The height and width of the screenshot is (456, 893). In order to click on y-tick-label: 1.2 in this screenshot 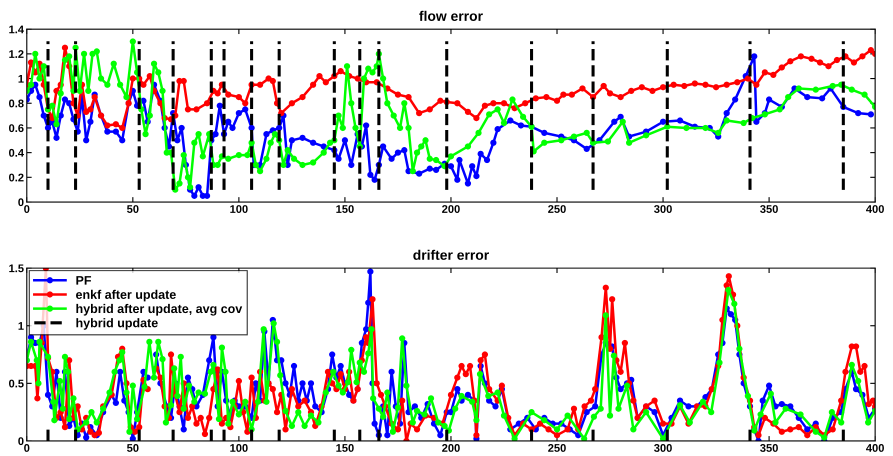, I will do `click(16, 54)`.